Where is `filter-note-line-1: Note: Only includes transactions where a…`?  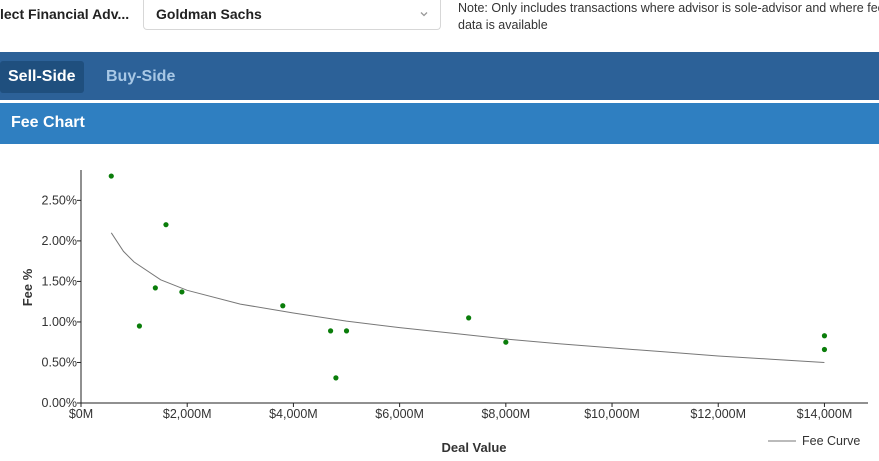
filter-note-line-1: Note: Only includes transactions where a… is located at coordinates (668, 8).